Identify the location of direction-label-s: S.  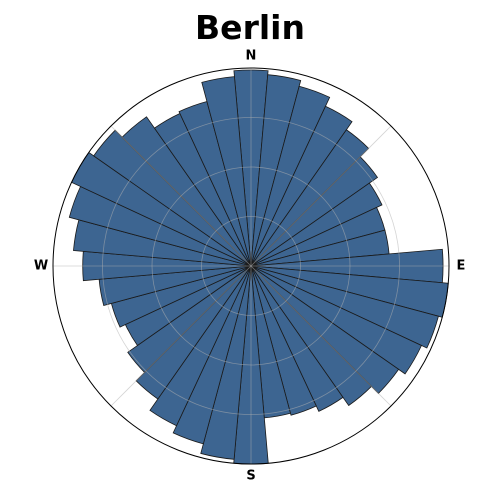
(250, 476).